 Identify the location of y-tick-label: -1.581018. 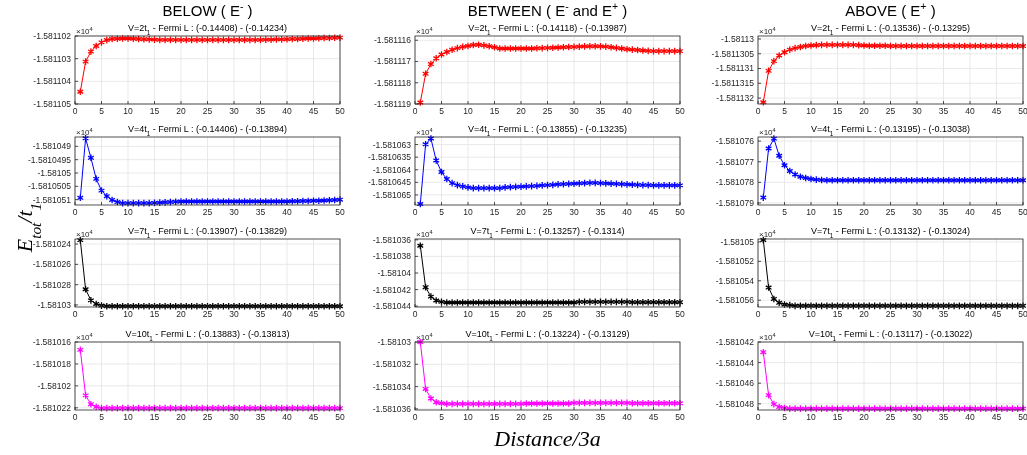
(52, 363).